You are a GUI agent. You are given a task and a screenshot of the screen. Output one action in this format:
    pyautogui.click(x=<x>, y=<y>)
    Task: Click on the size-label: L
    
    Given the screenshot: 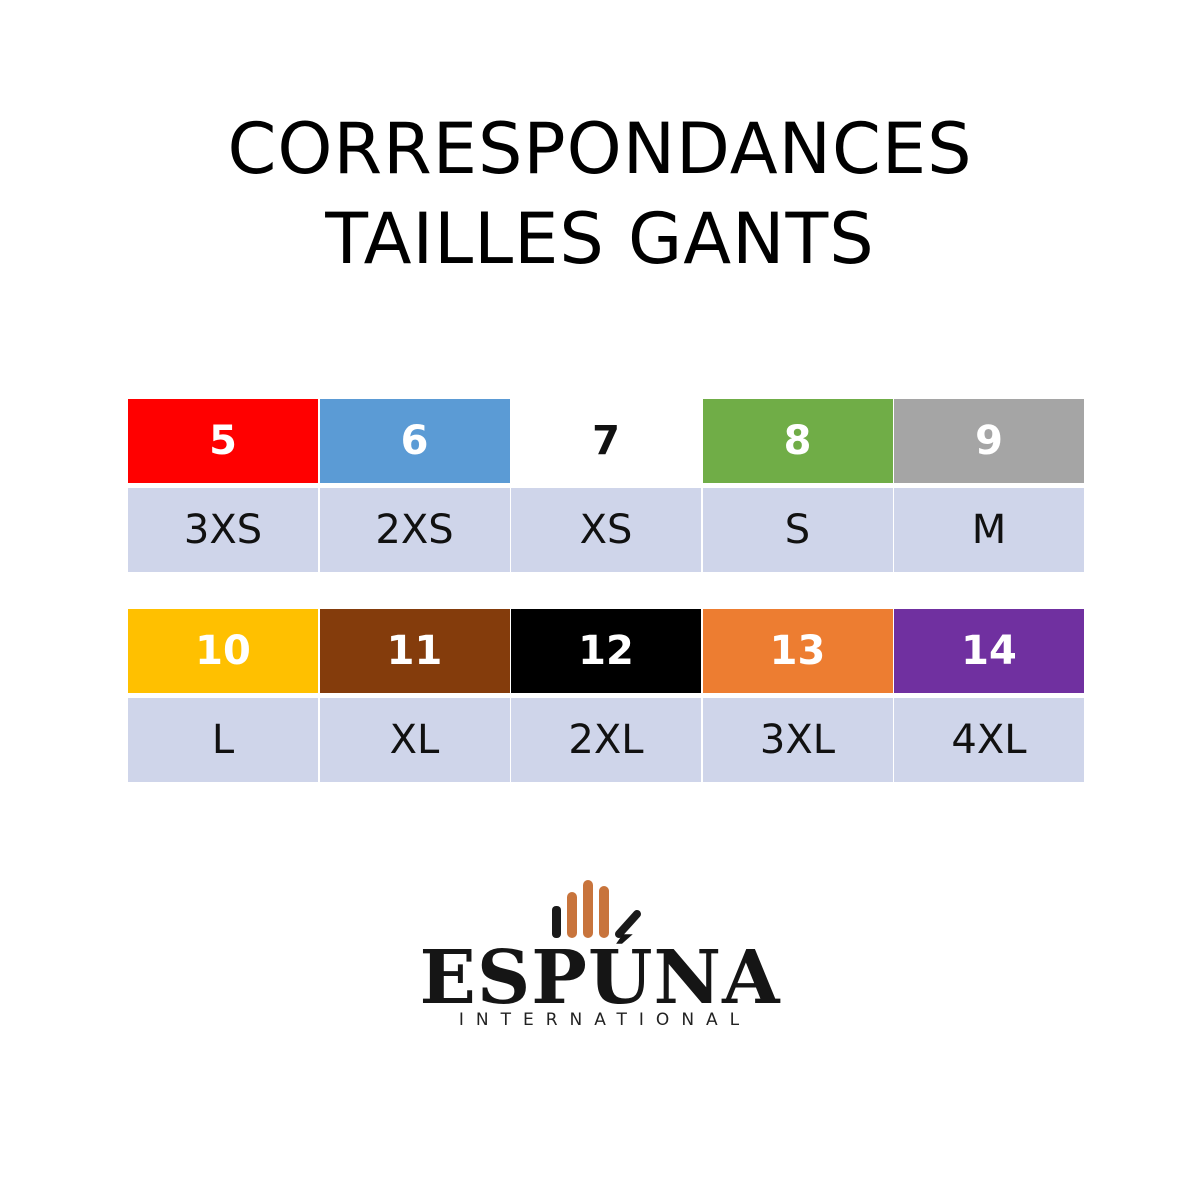 What is the action you would take?
    pyautogui.click(x=223, y=740)
    